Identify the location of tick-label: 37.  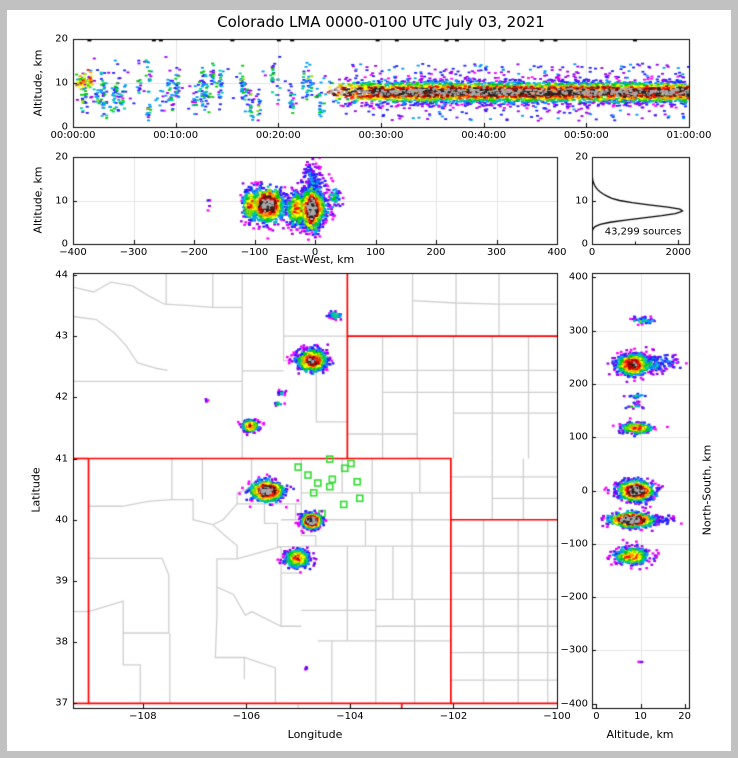
(61, 703).